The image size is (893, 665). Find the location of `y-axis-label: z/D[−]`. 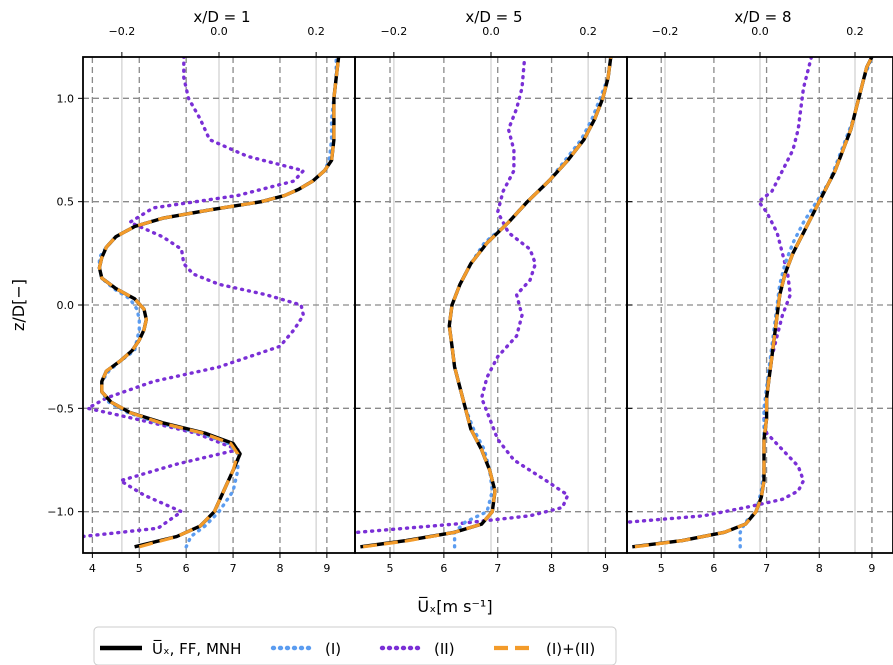

y-axis-label: z/D[−] is located at coordinates (18, 305).